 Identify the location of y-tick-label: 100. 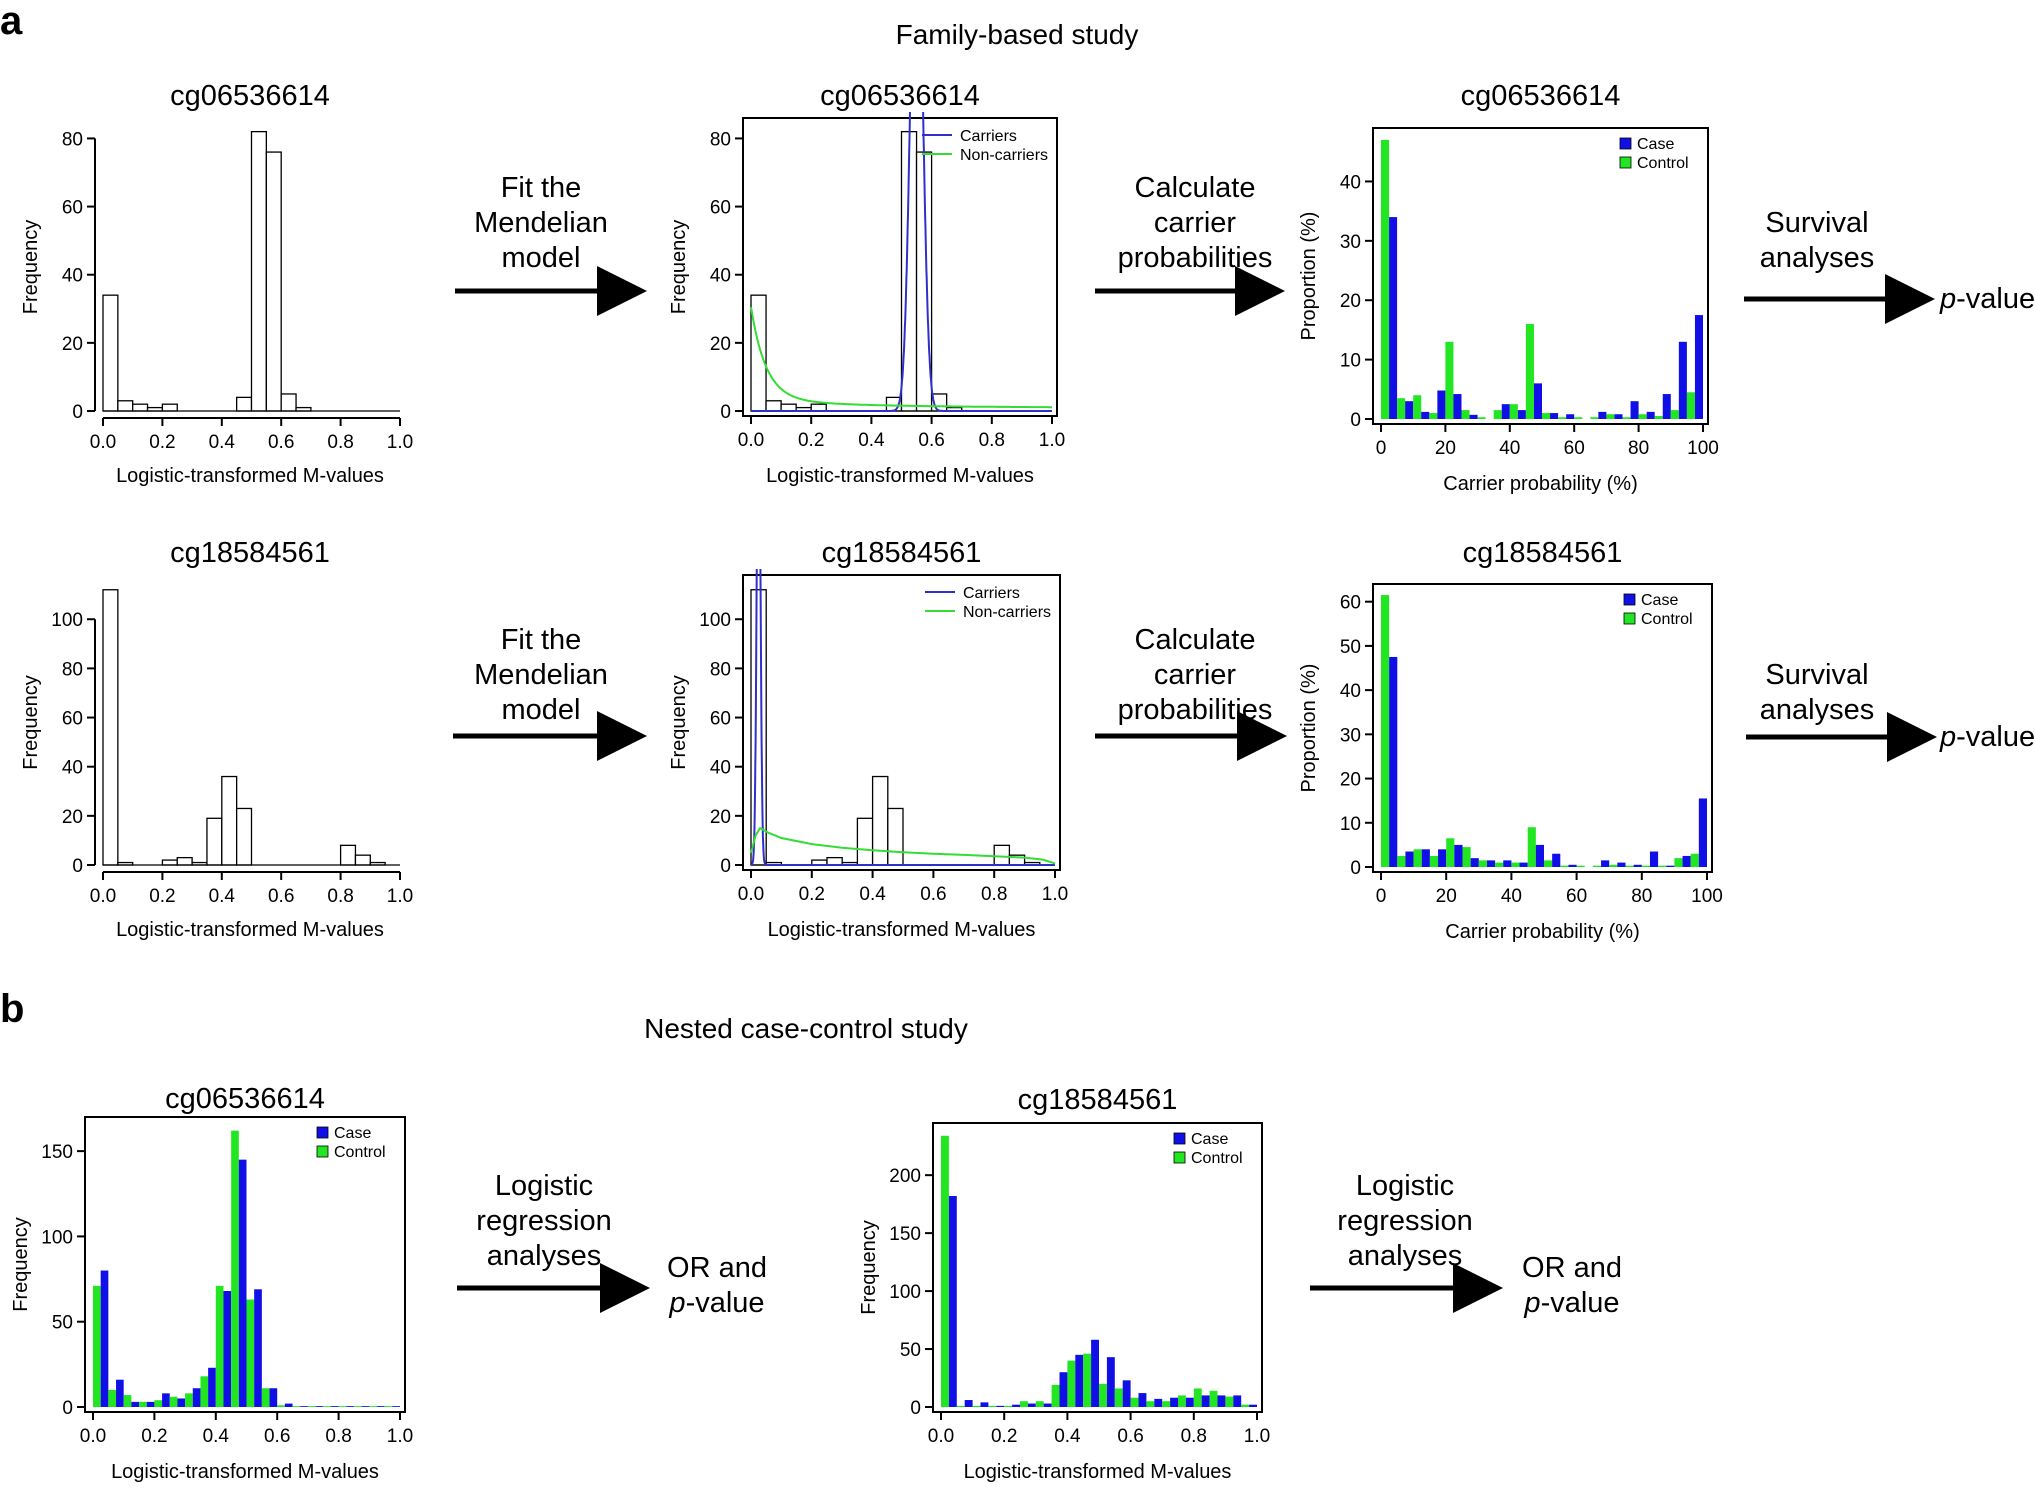
(905, 1292).